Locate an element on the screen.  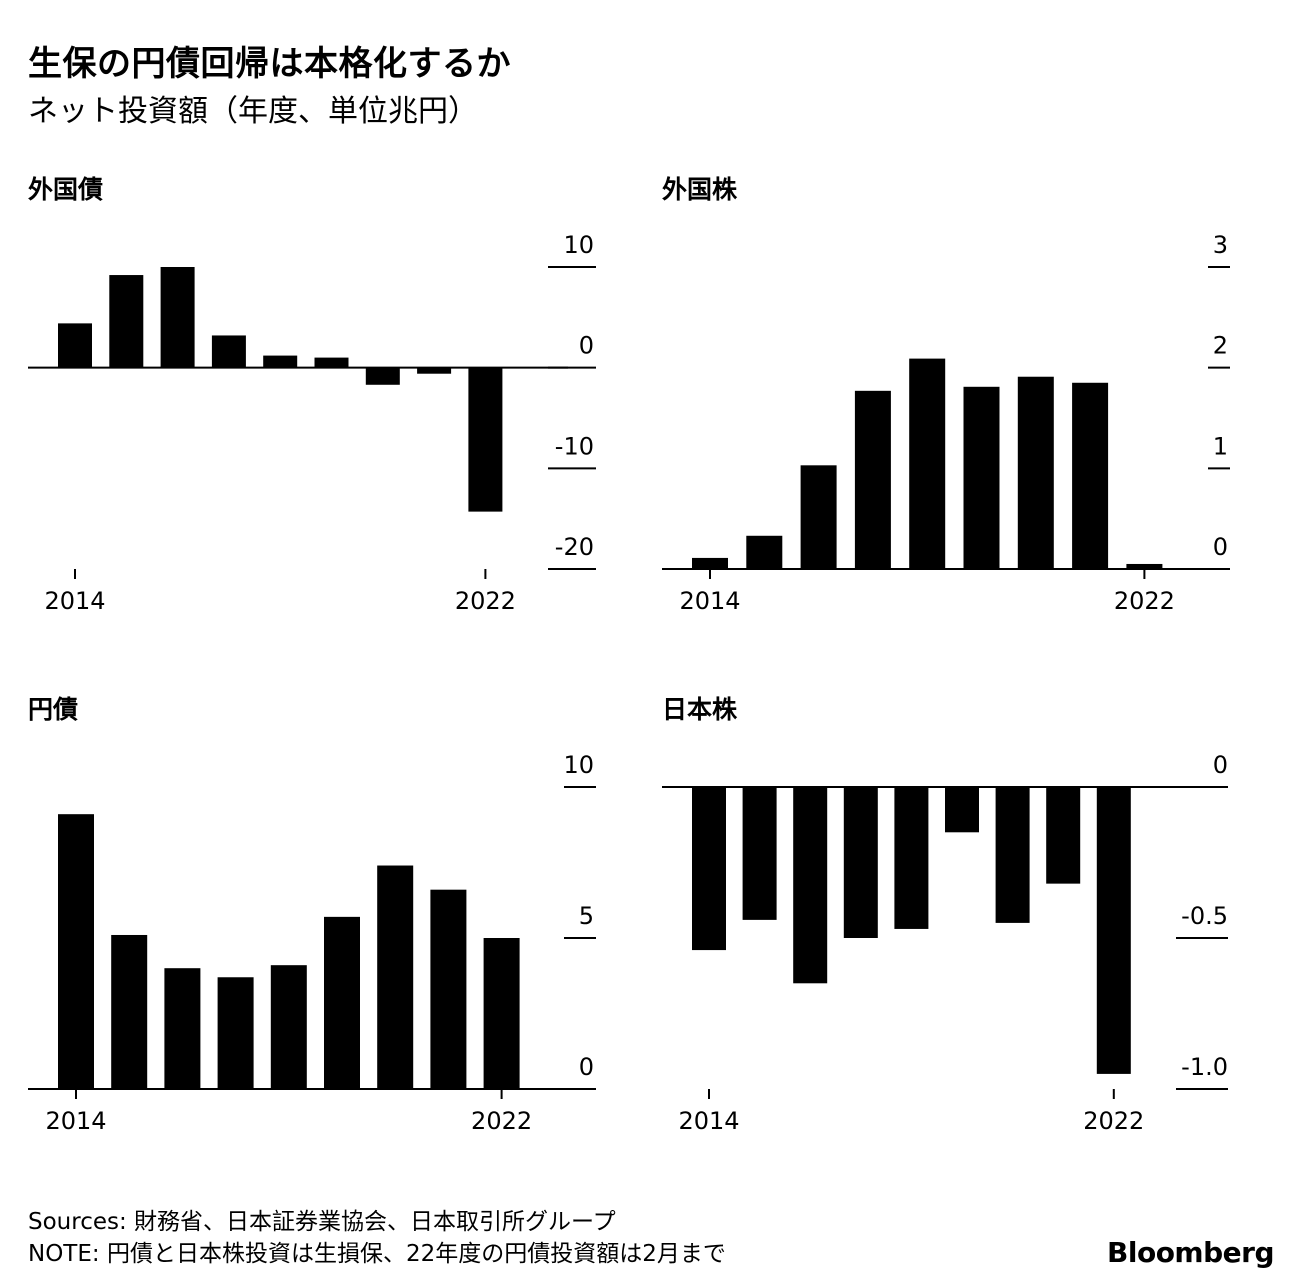
bar-japan-stocks-2014 is located at coordinates (709, 869).